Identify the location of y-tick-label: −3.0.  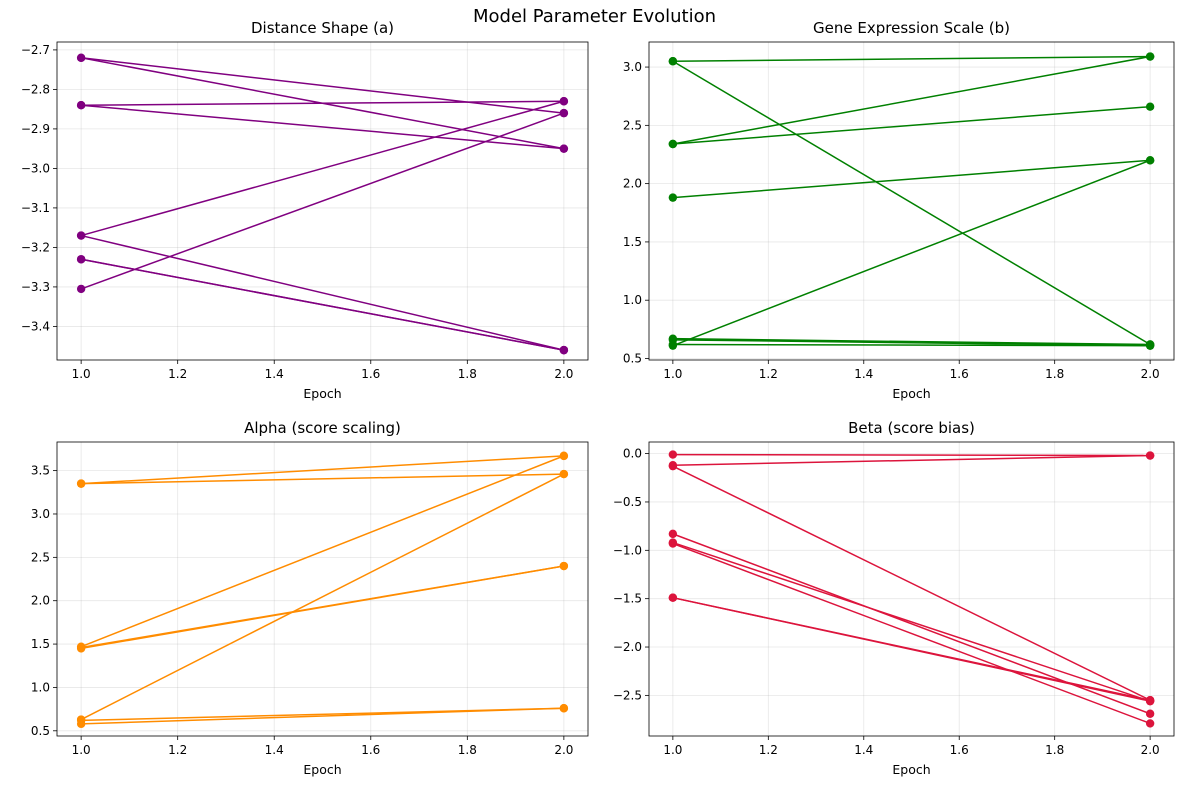
(35, 168).